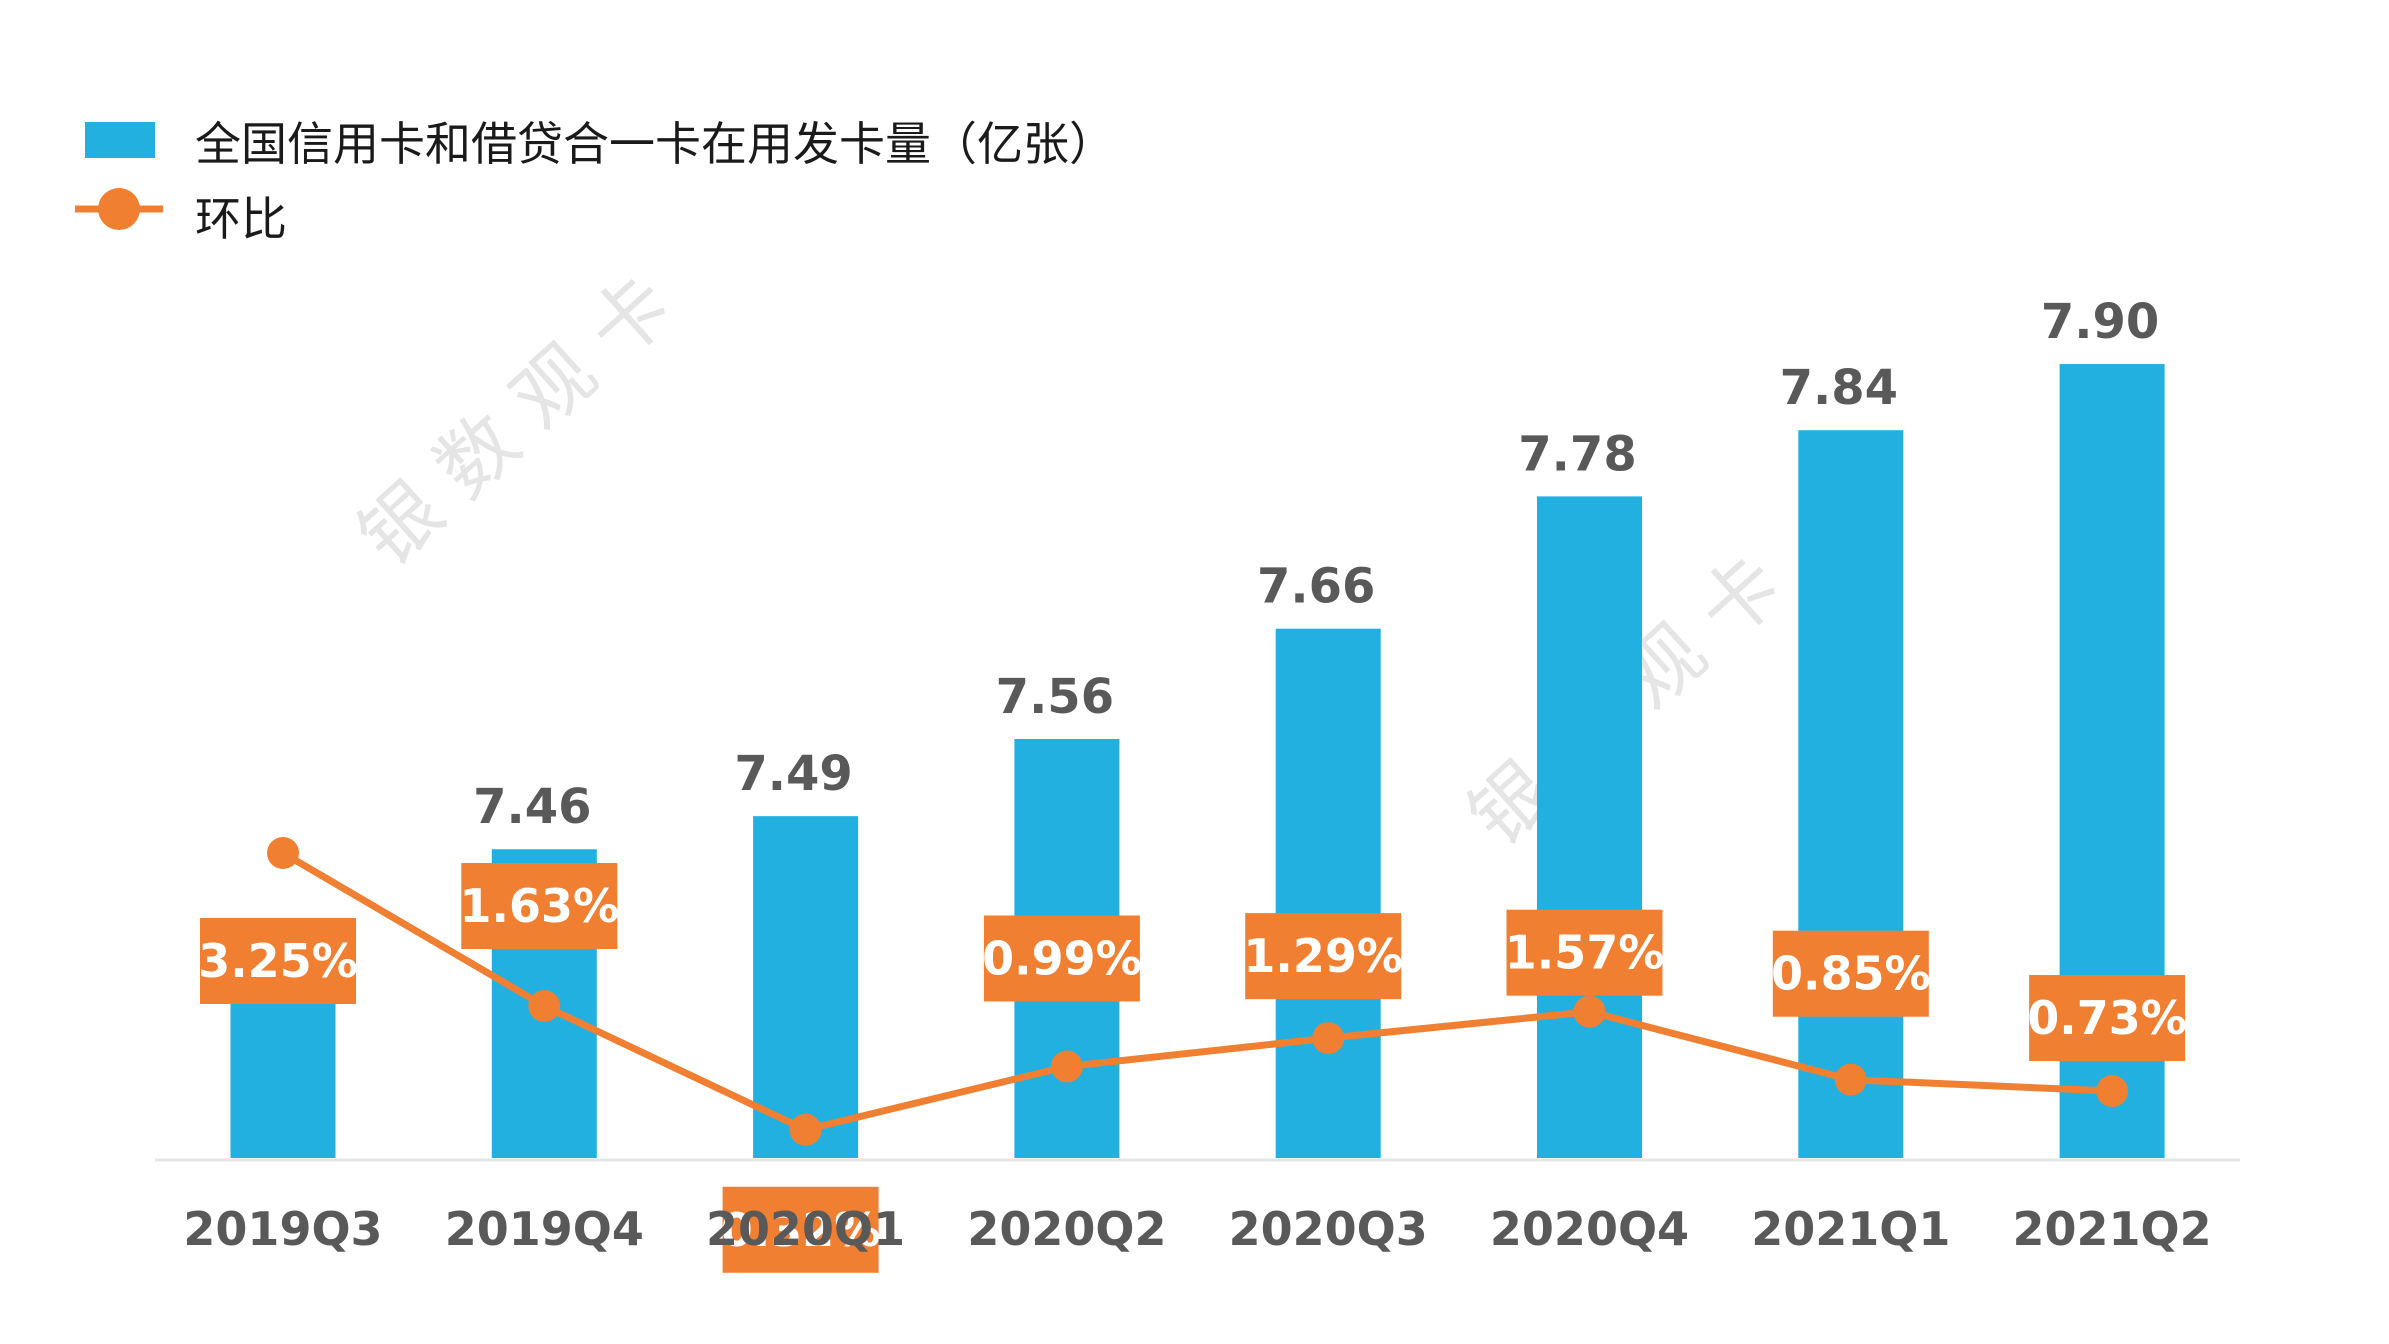  I want to click on line-label-box-2019Q3, so click(278, 961).